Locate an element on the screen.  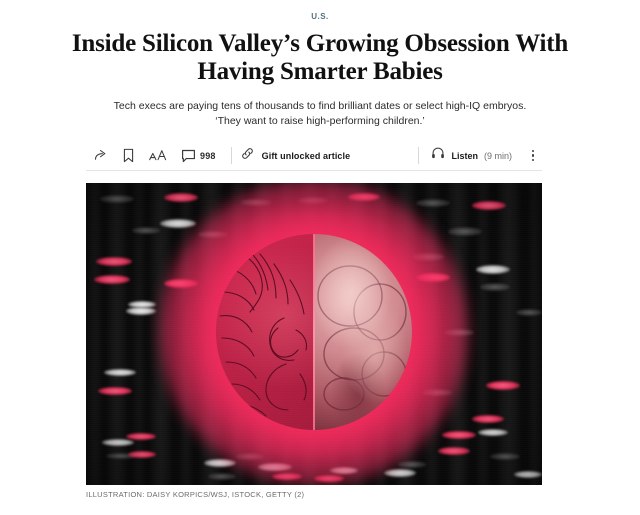
text-size-button is located at coordinates (158, 156).